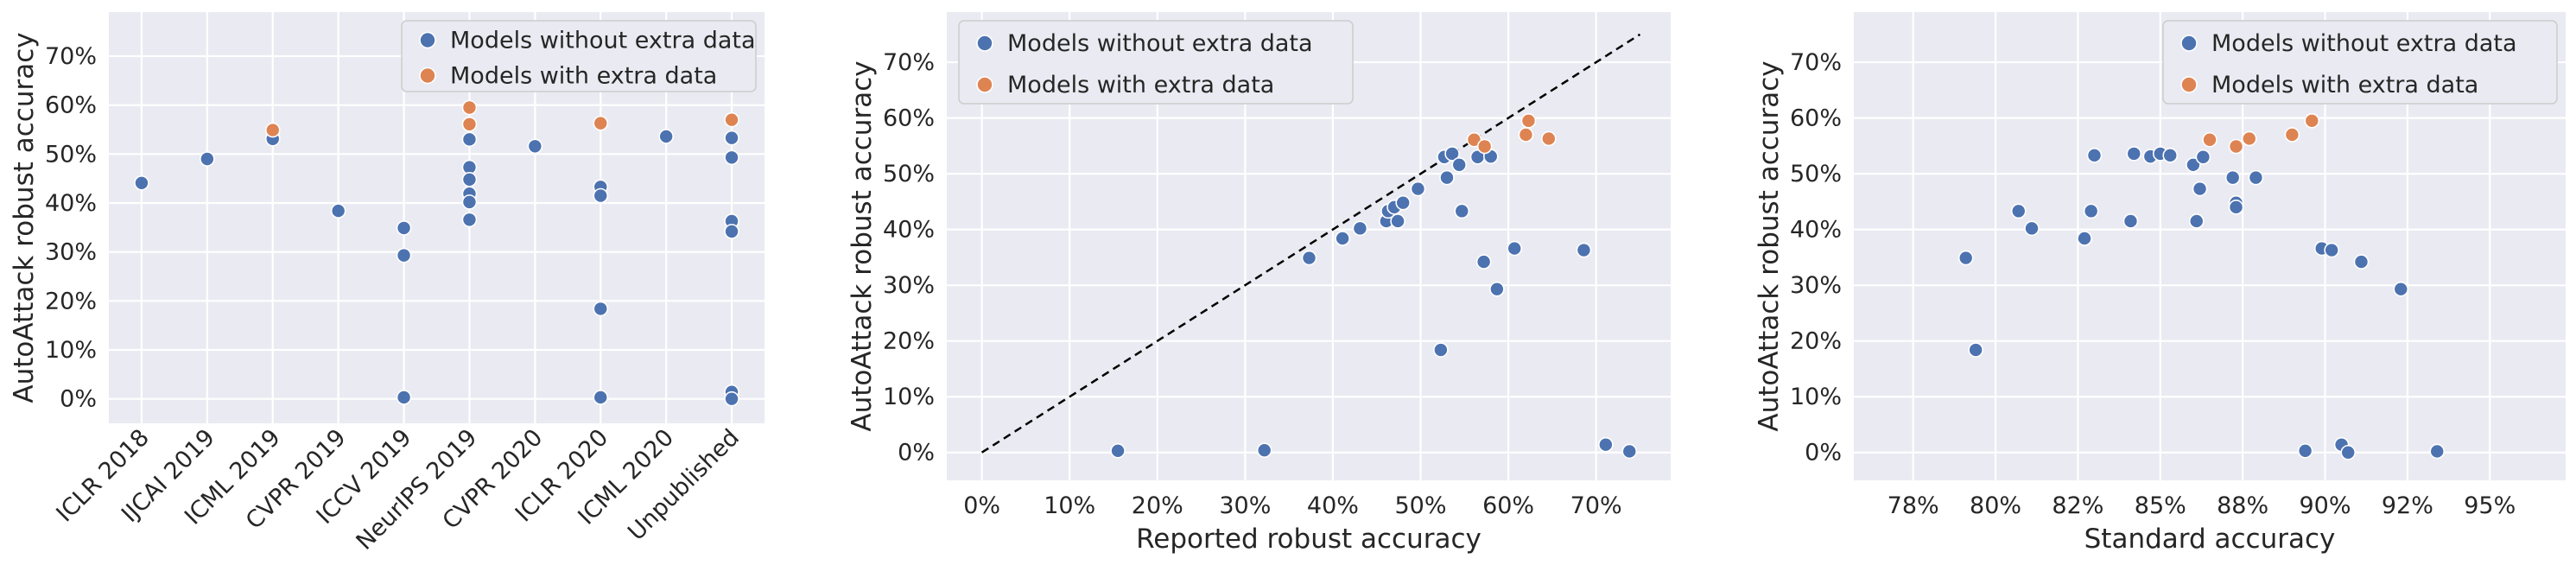 The image size is (2576, 565). I want to click on x-tick-label: 50%, so click(1421, 505).